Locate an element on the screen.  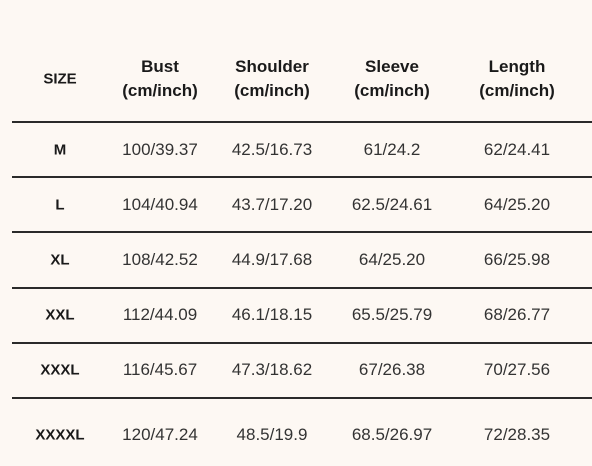
size-label: XXXXL is located at coordinates (60, 435).